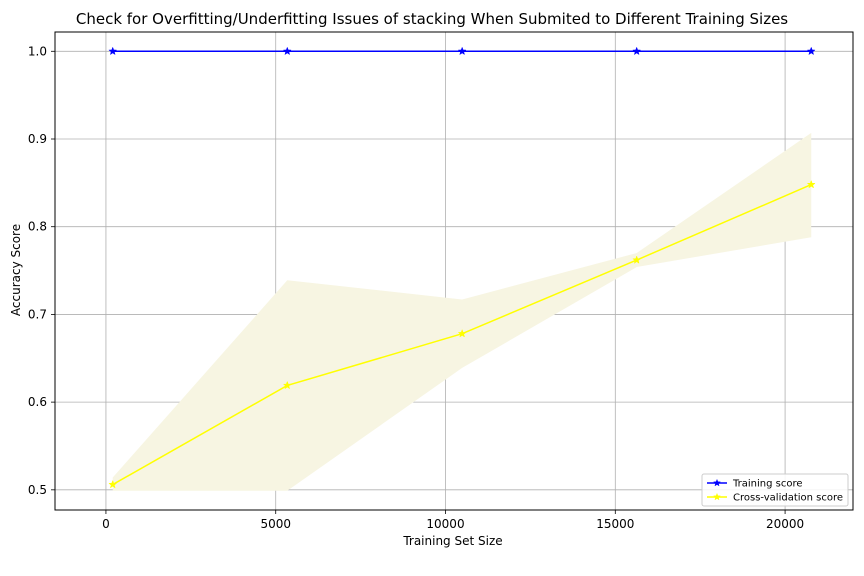 This screenshot has height=576, width=864. I want to click on x-axis-ticks: 0 5000 10000 15000 20000, so click(453, 520).